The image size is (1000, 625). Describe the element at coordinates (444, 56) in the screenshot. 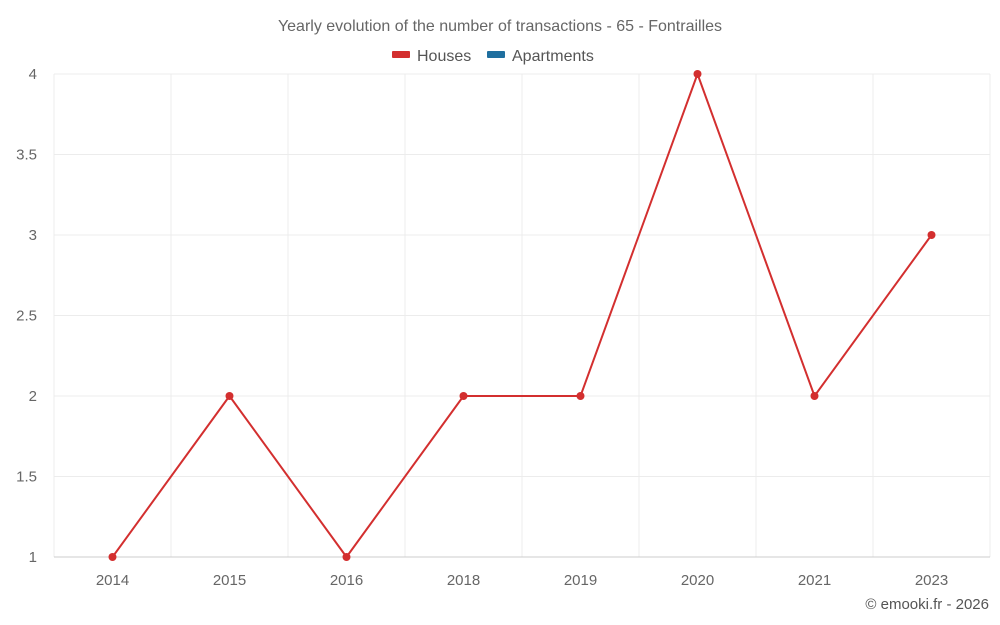

I see `legend-label-houses: Houses` at that location.